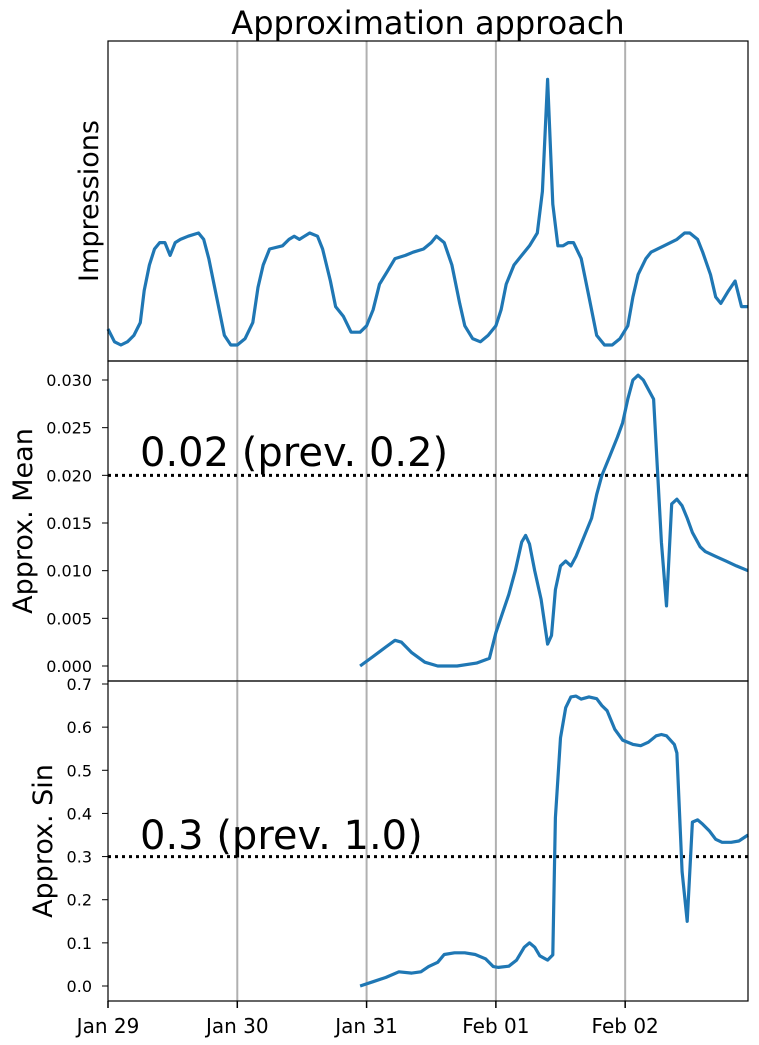  What do you see at coordinates (69, 428) in the screenshot?
I see `y-tick-label: 0.025` at bounding box center [69, 428].